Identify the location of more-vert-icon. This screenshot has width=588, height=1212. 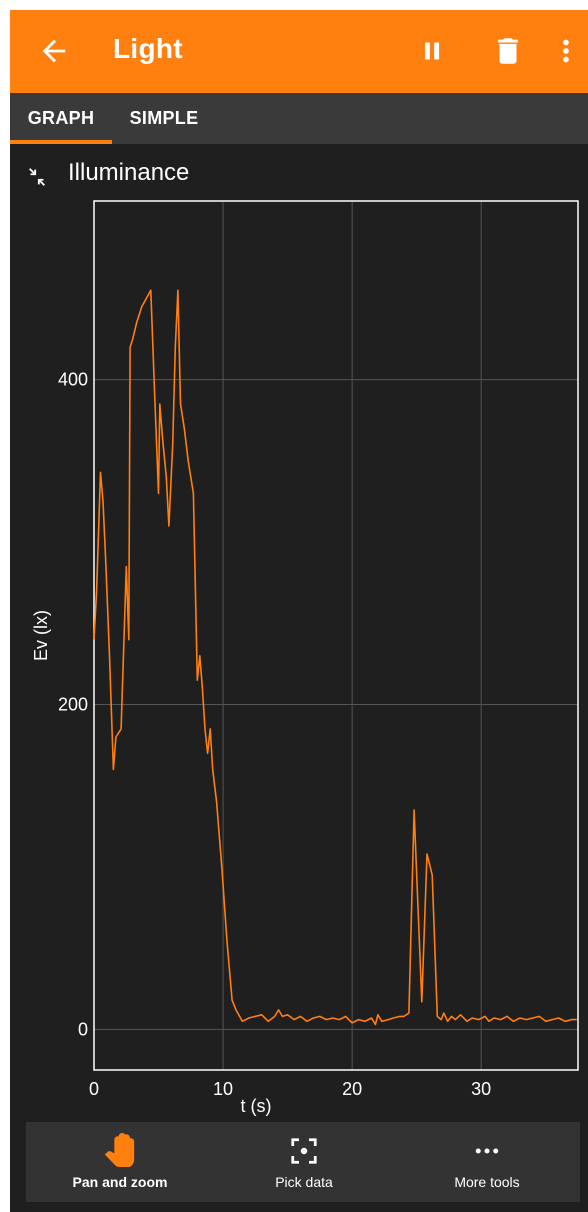
(566, 51).